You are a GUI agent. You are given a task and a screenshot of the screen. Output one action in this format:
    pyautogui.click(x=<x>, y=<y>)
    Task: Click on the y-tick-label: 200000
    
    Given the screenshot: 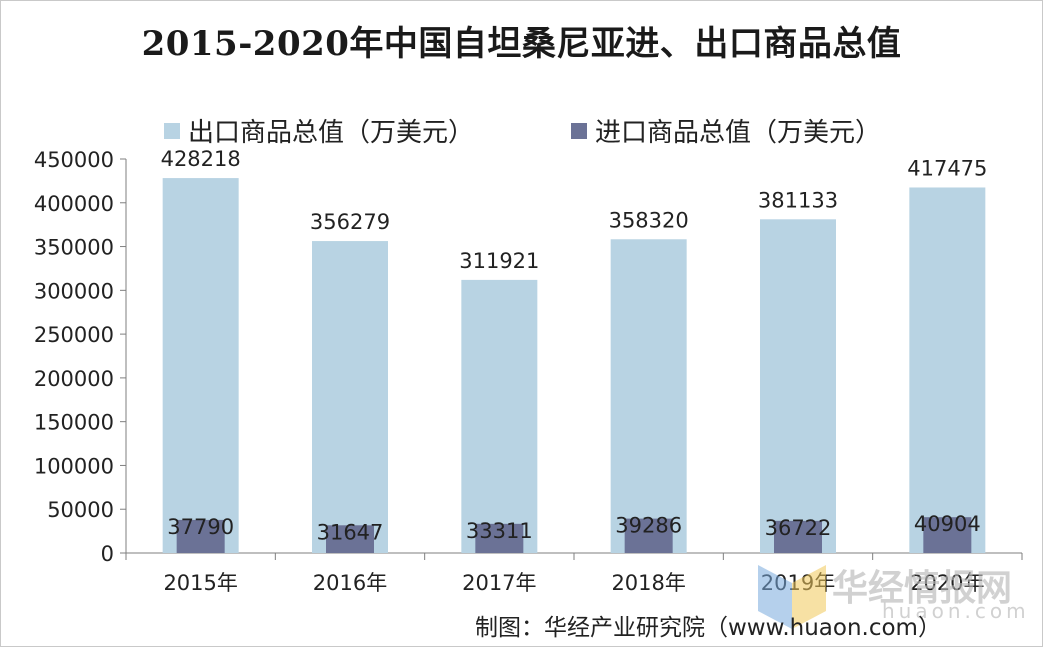 What is the action you would take?
    pyautogui.click(x=74, y=379)
    